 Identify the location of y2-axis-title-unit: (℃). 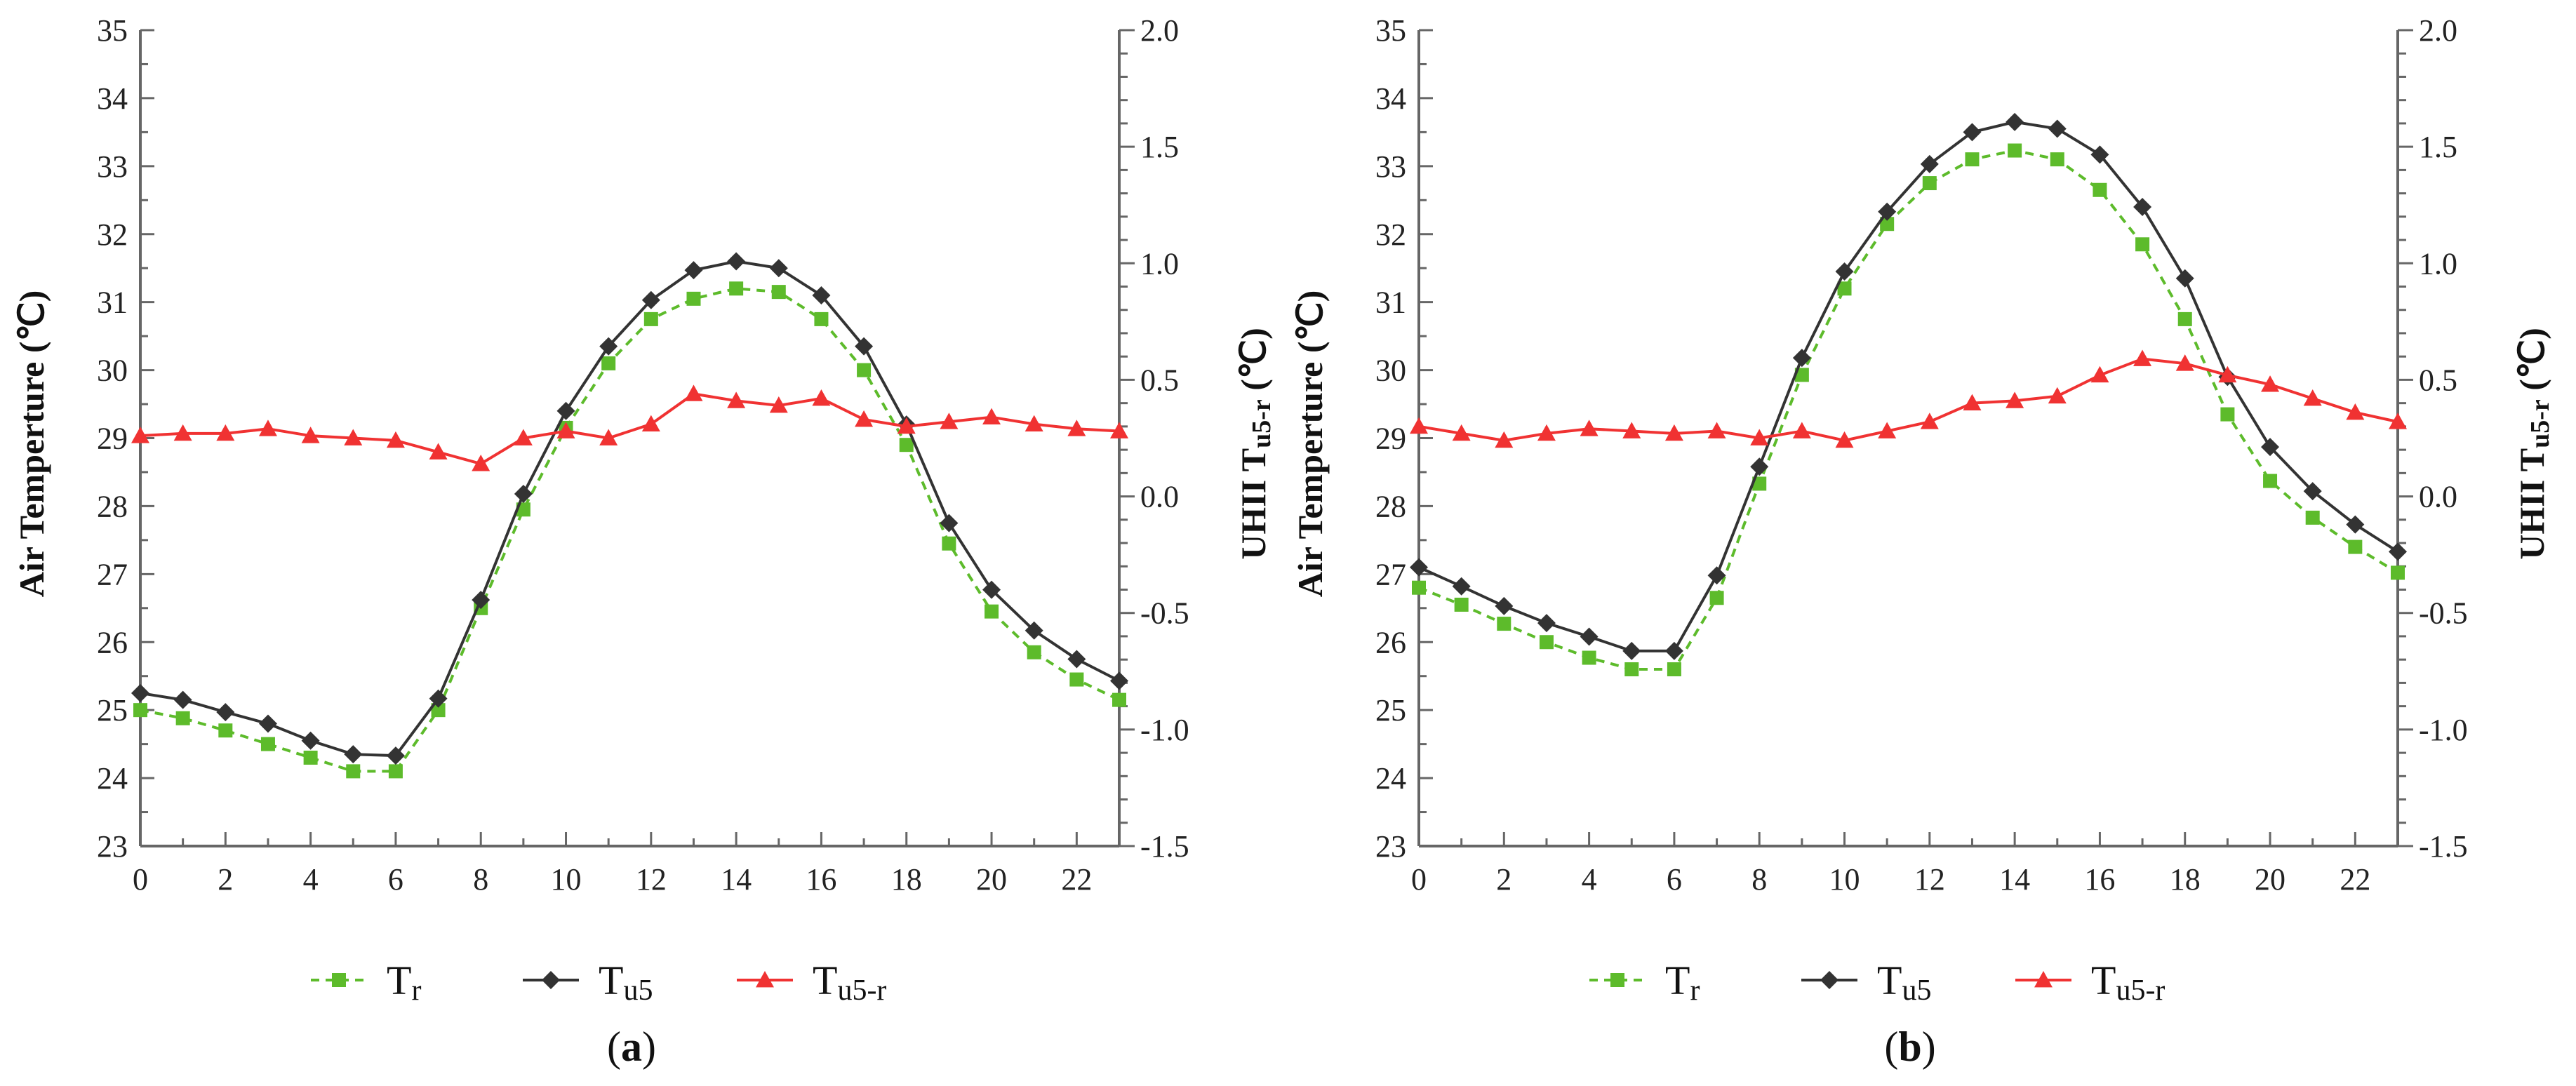
(1253, 363).